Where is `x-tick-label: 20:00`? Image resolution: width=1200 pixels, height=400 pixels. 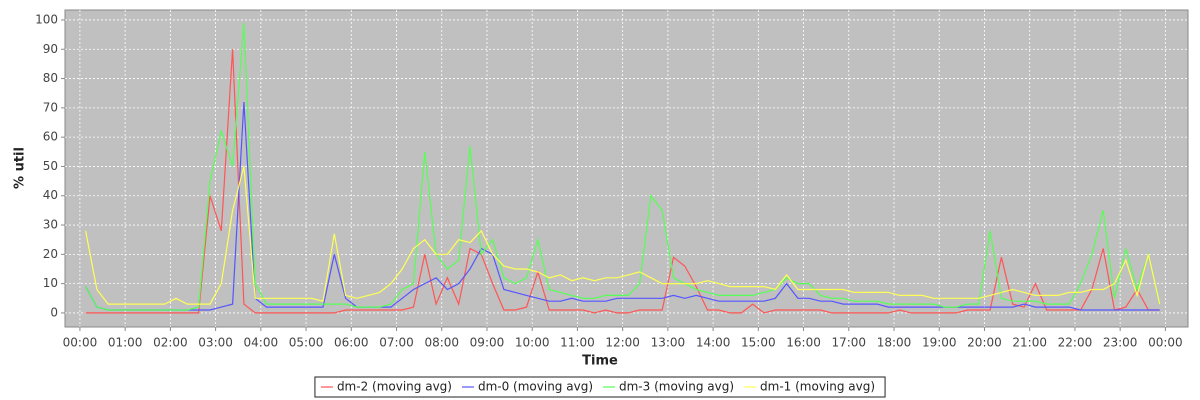
x-tick-label: 20:00 is located at coordinates (984, 343).